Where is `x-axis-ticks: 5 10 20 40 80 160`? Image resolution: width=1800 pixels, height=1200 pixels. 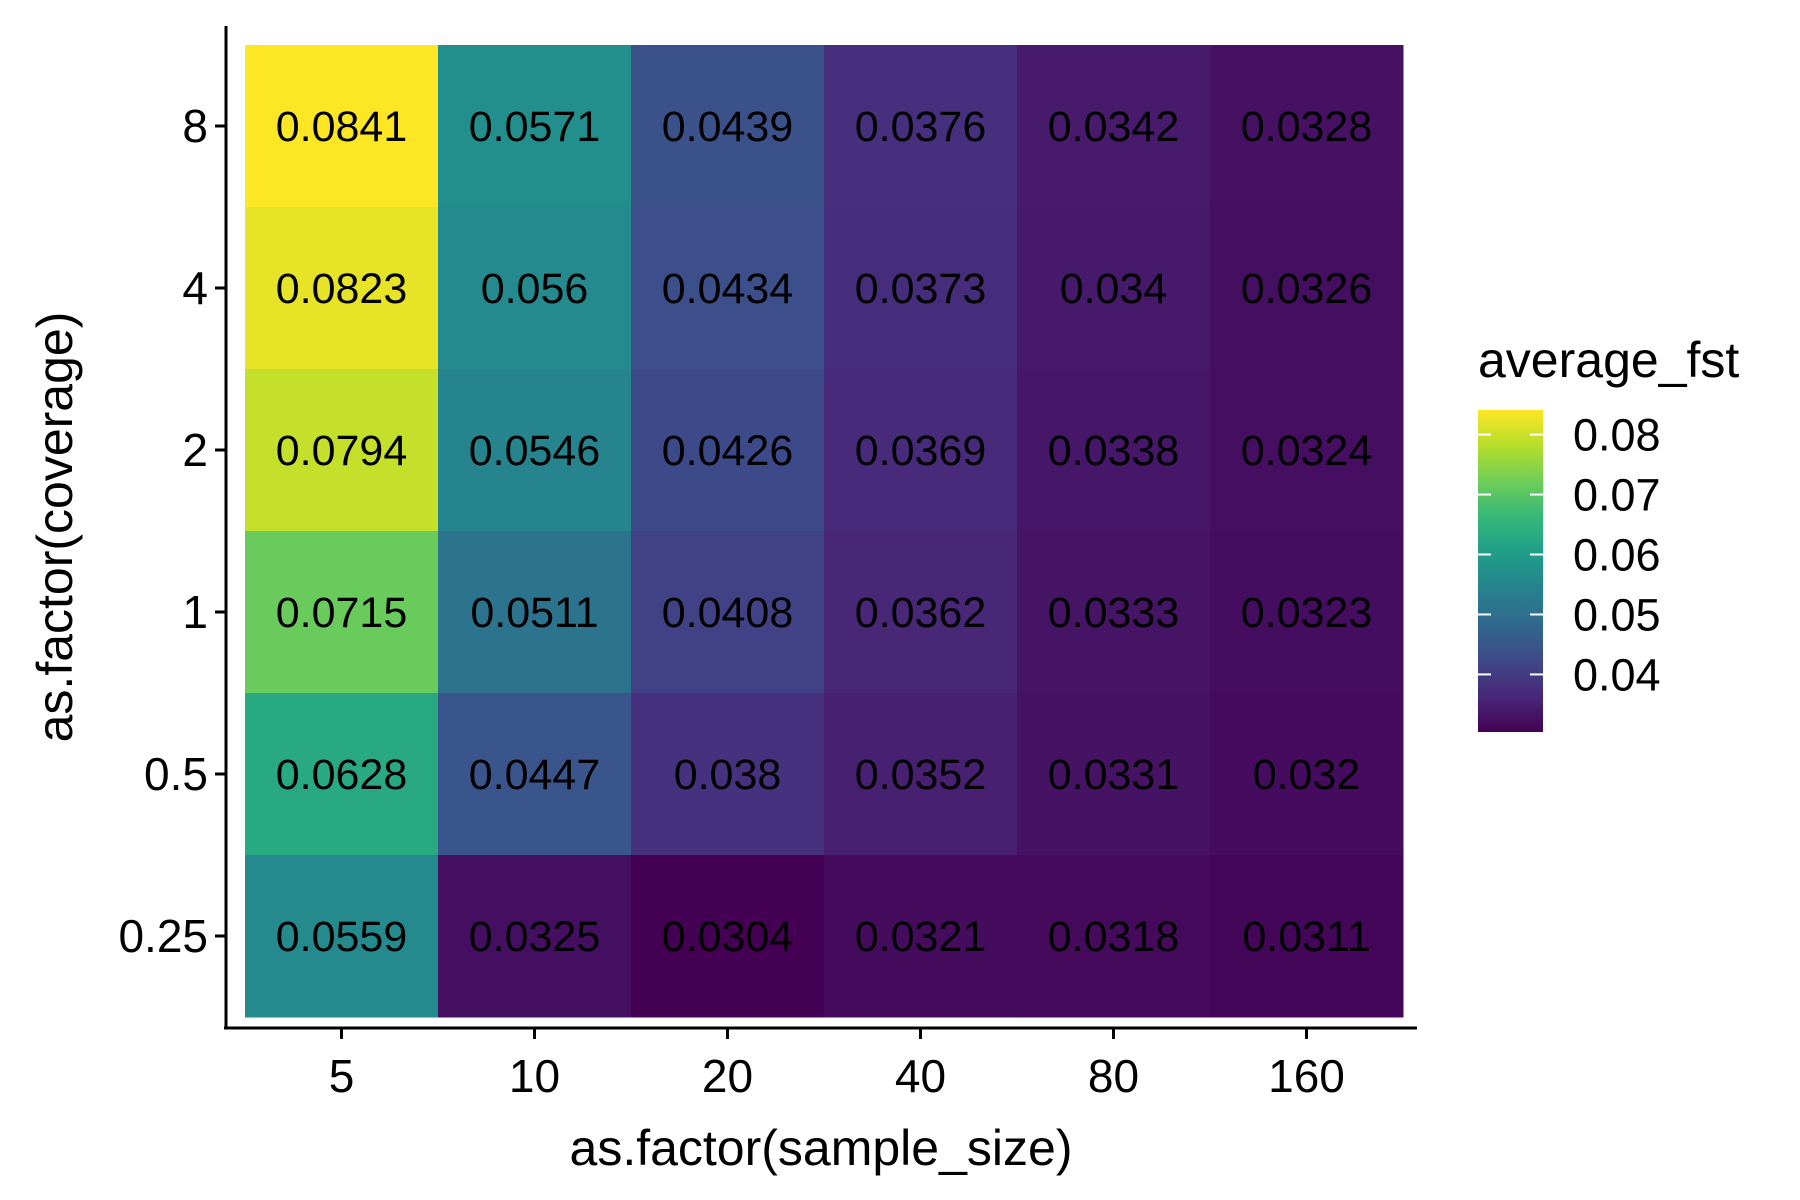
x-axis-ticks: 5 10 20 40 80 160 is located at coordinates (837, 1065).